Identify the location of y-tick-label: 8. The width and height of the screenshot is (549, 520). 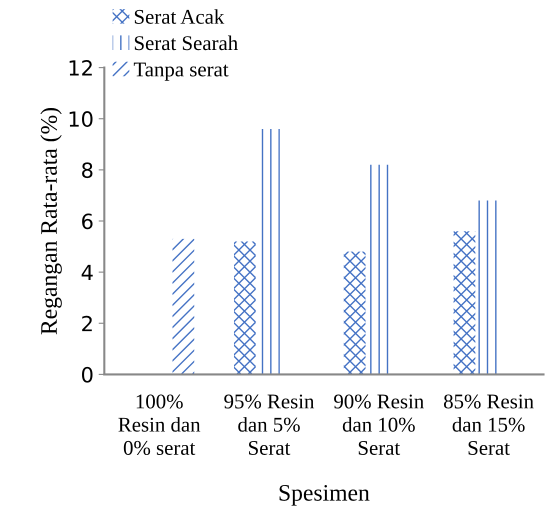
(87, 170).